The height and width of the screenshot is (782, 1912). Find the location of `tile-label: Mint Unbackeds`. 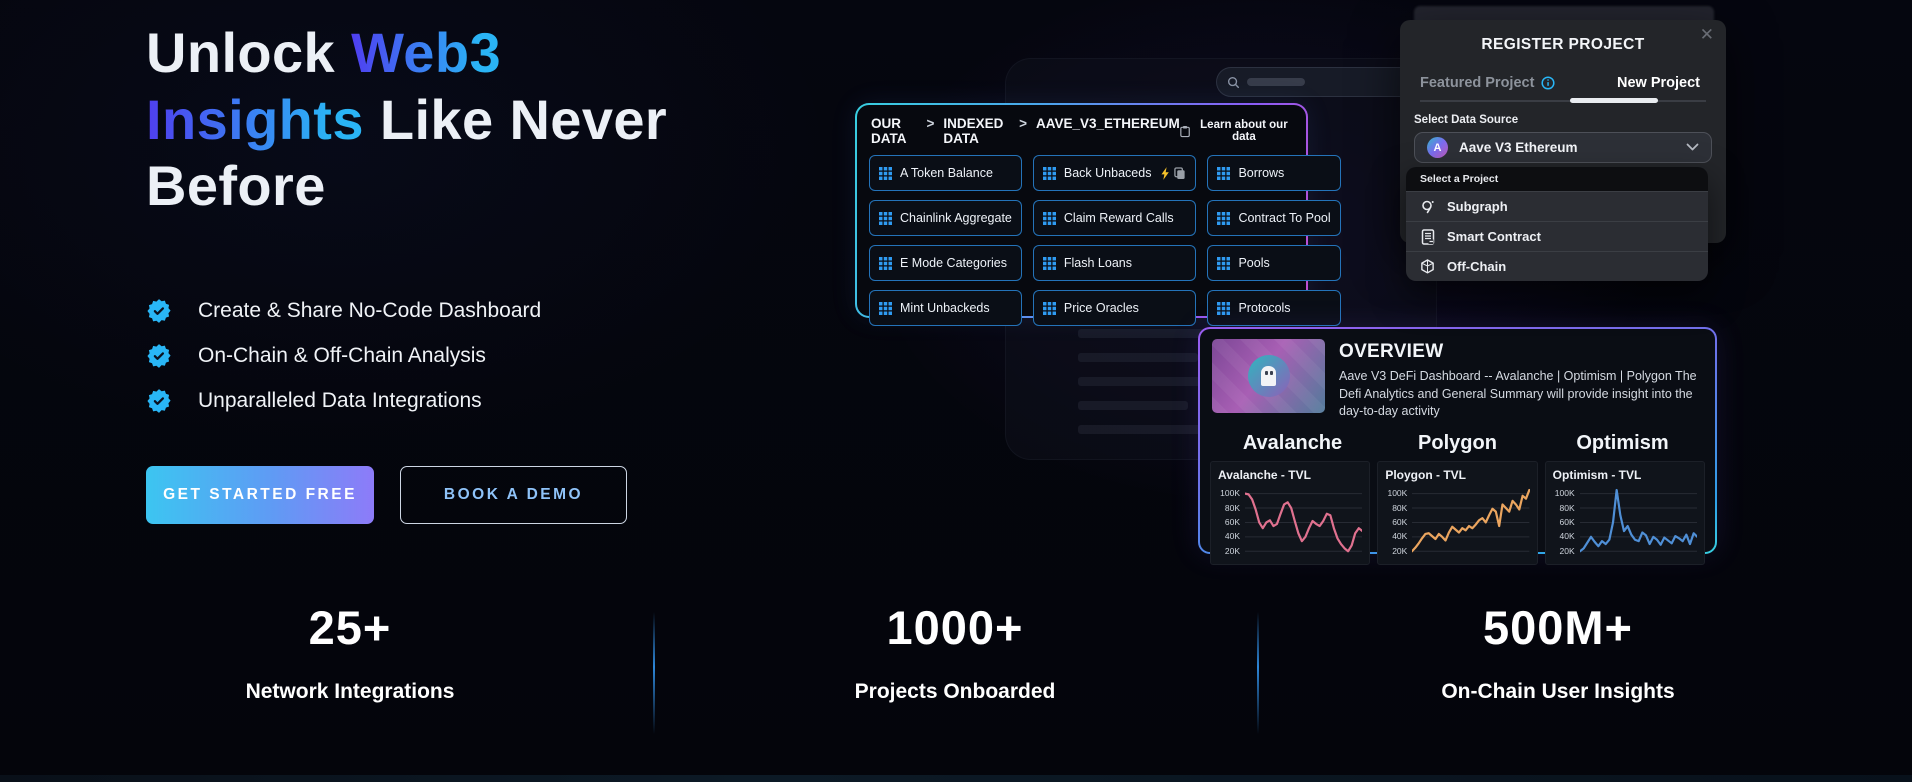

tile-label: Mint Unbackeds is located at coordinates (945, 308).